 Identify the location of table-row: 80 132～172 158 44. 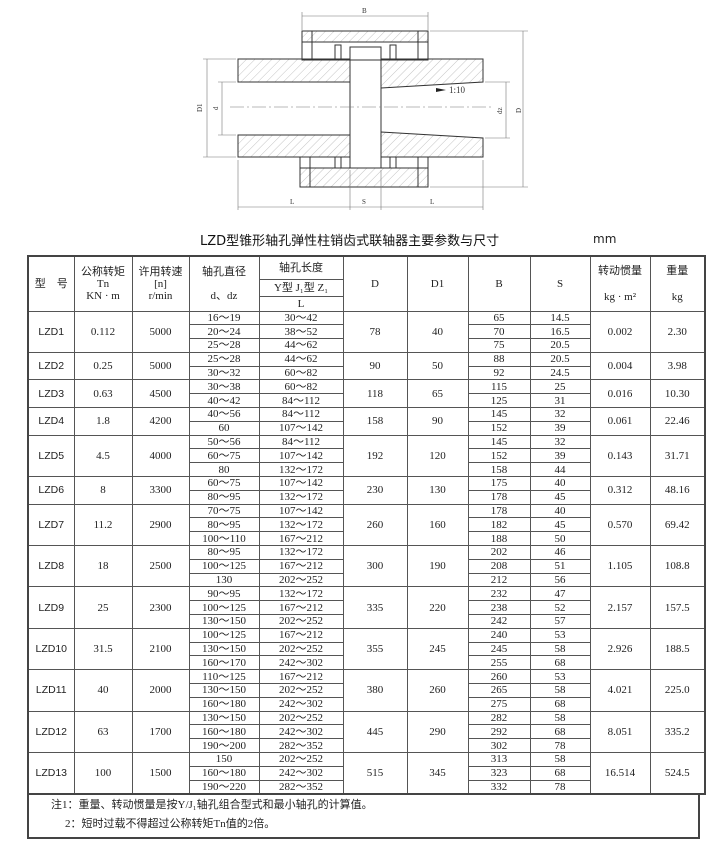
(366, 470).